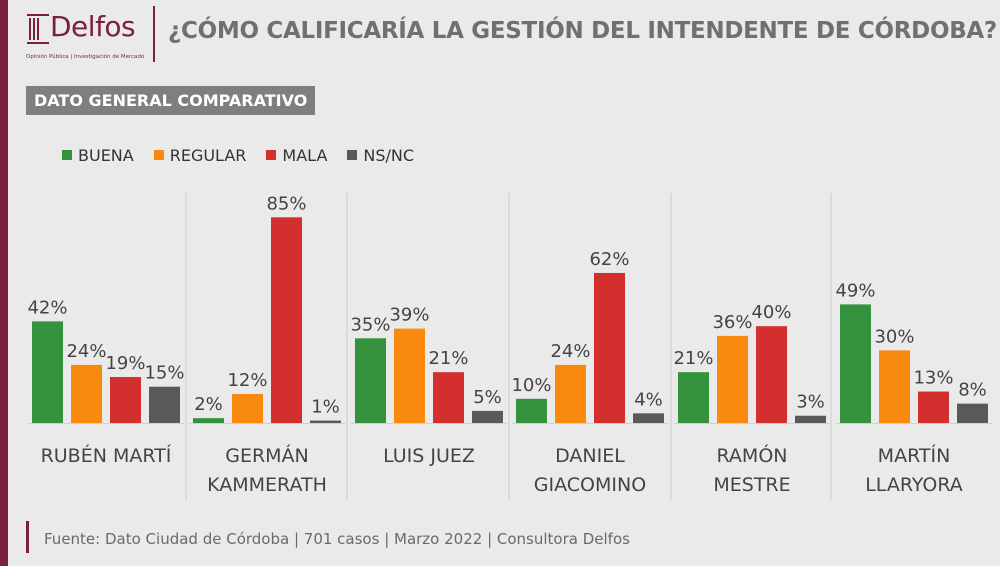 The height and width of the screenshot is (566, 1000). Describe the element at coordinates (732, 322) in the screenshot. I see `data-label: 36%` at that location.